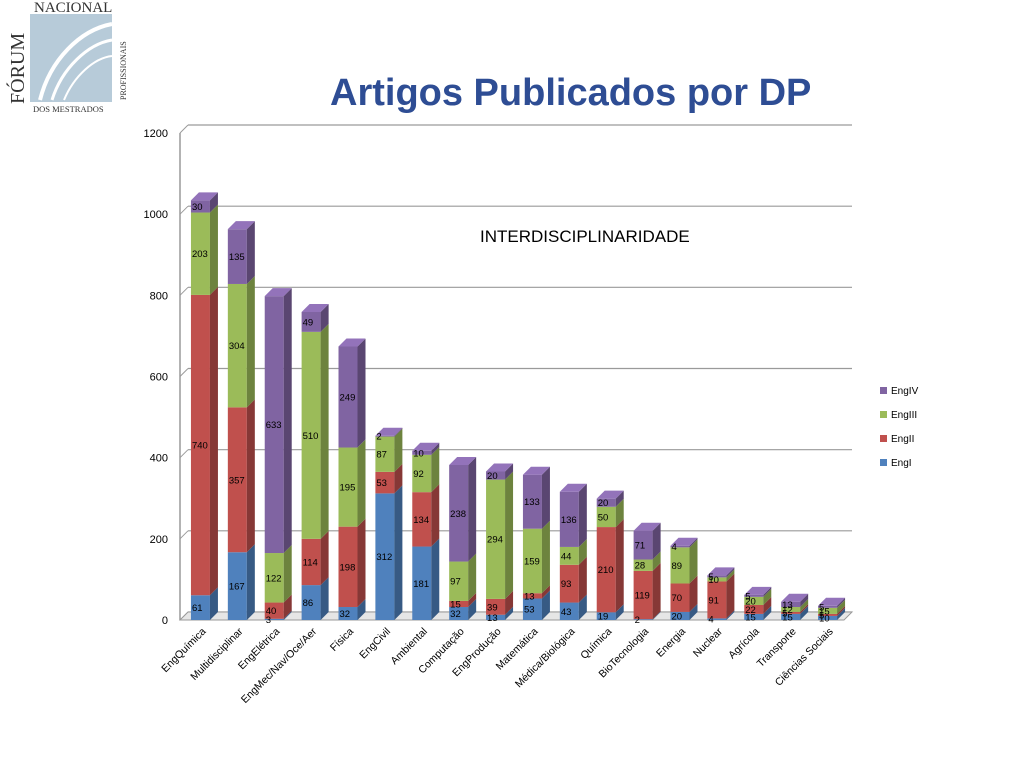 The height and width of the screenshot is (768, 1024). I want to click on data-label: 70, so click(677, 598).